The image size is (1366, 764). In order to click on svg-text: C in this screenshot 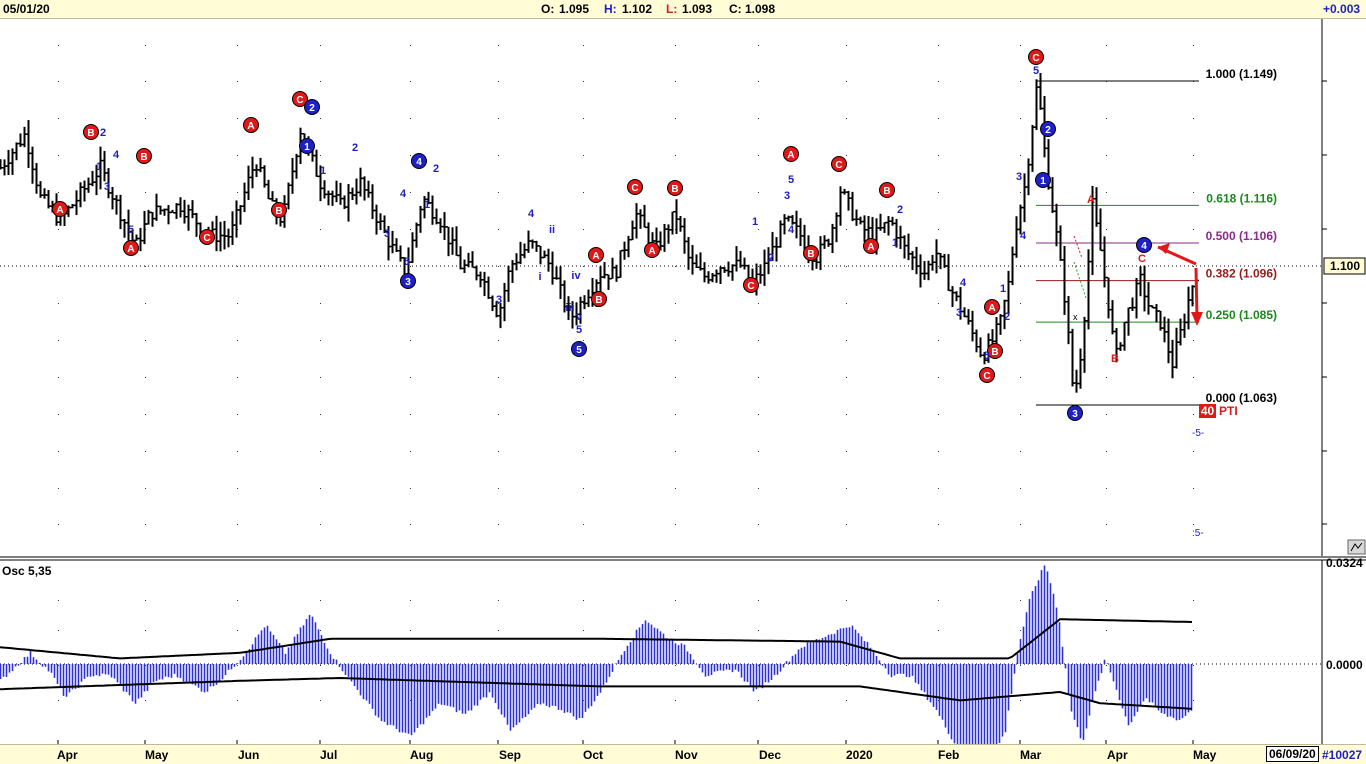, I will do `click(206, 238)`.